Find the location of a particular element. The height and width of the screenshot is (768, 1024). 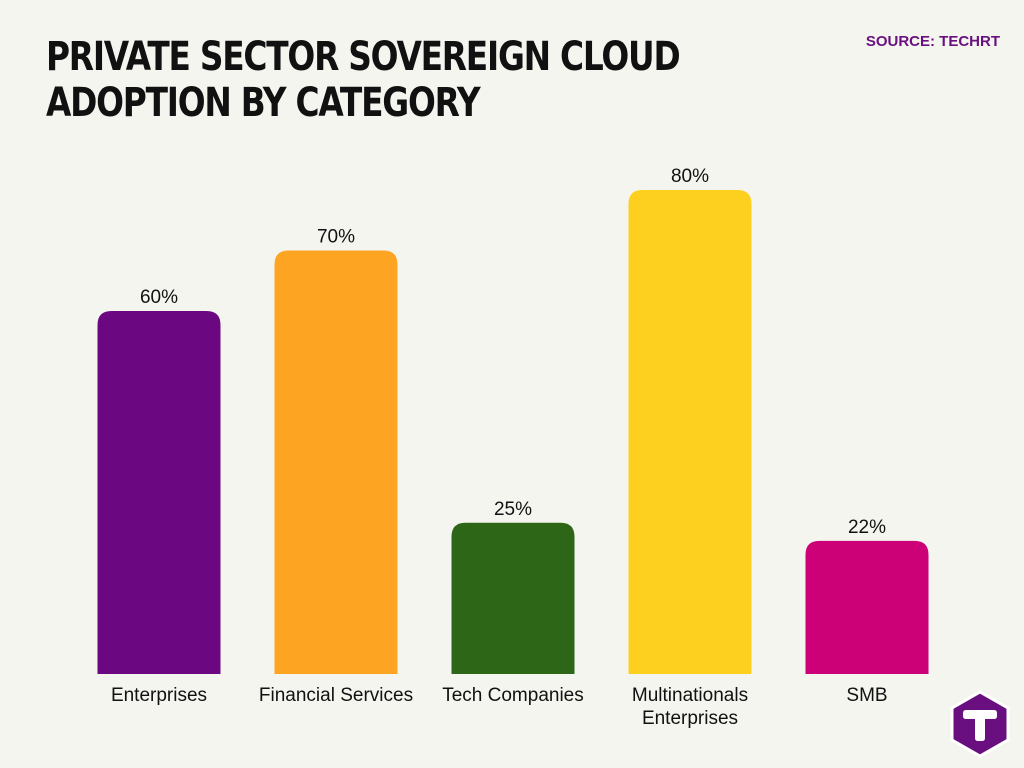

category-label: Financial Services is located at coordinates (336, 695).